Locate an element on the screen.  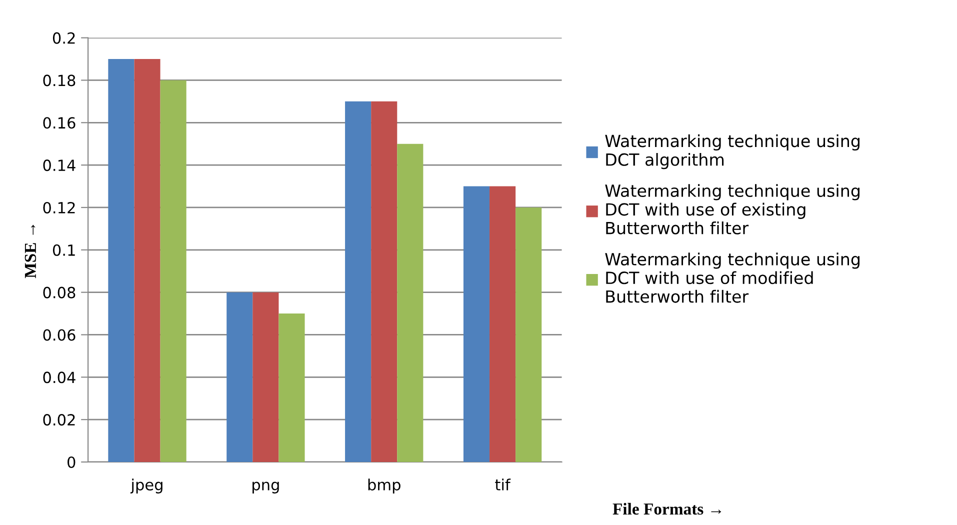
y-tick-label: 0.1 is located at coordinates (63, 250).